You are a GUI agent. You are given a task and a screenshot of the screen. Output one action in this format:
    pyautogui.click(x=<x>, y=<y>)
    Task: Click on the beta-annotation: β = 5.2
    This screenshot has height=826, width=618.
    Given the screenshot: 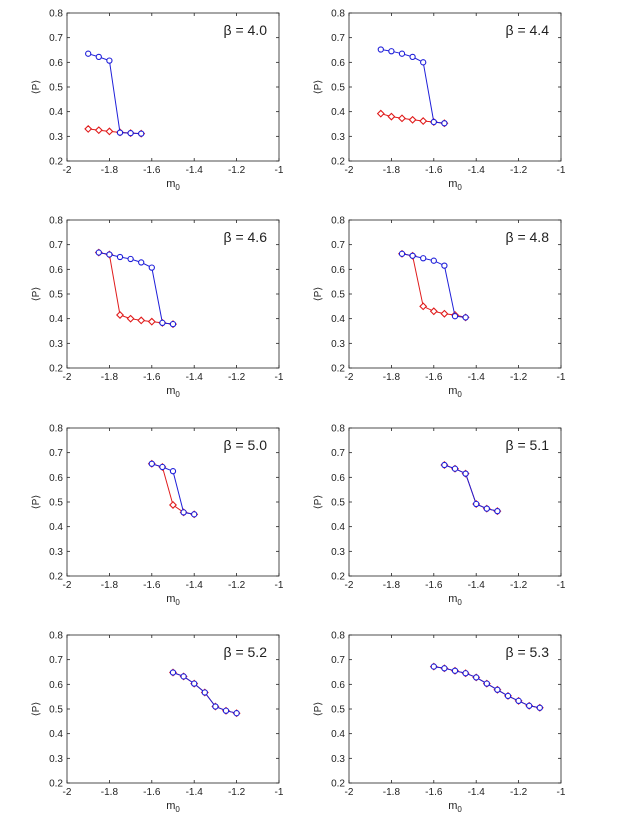 What is the action you would take?
    pyautogui.click(x=246, y=652)
    